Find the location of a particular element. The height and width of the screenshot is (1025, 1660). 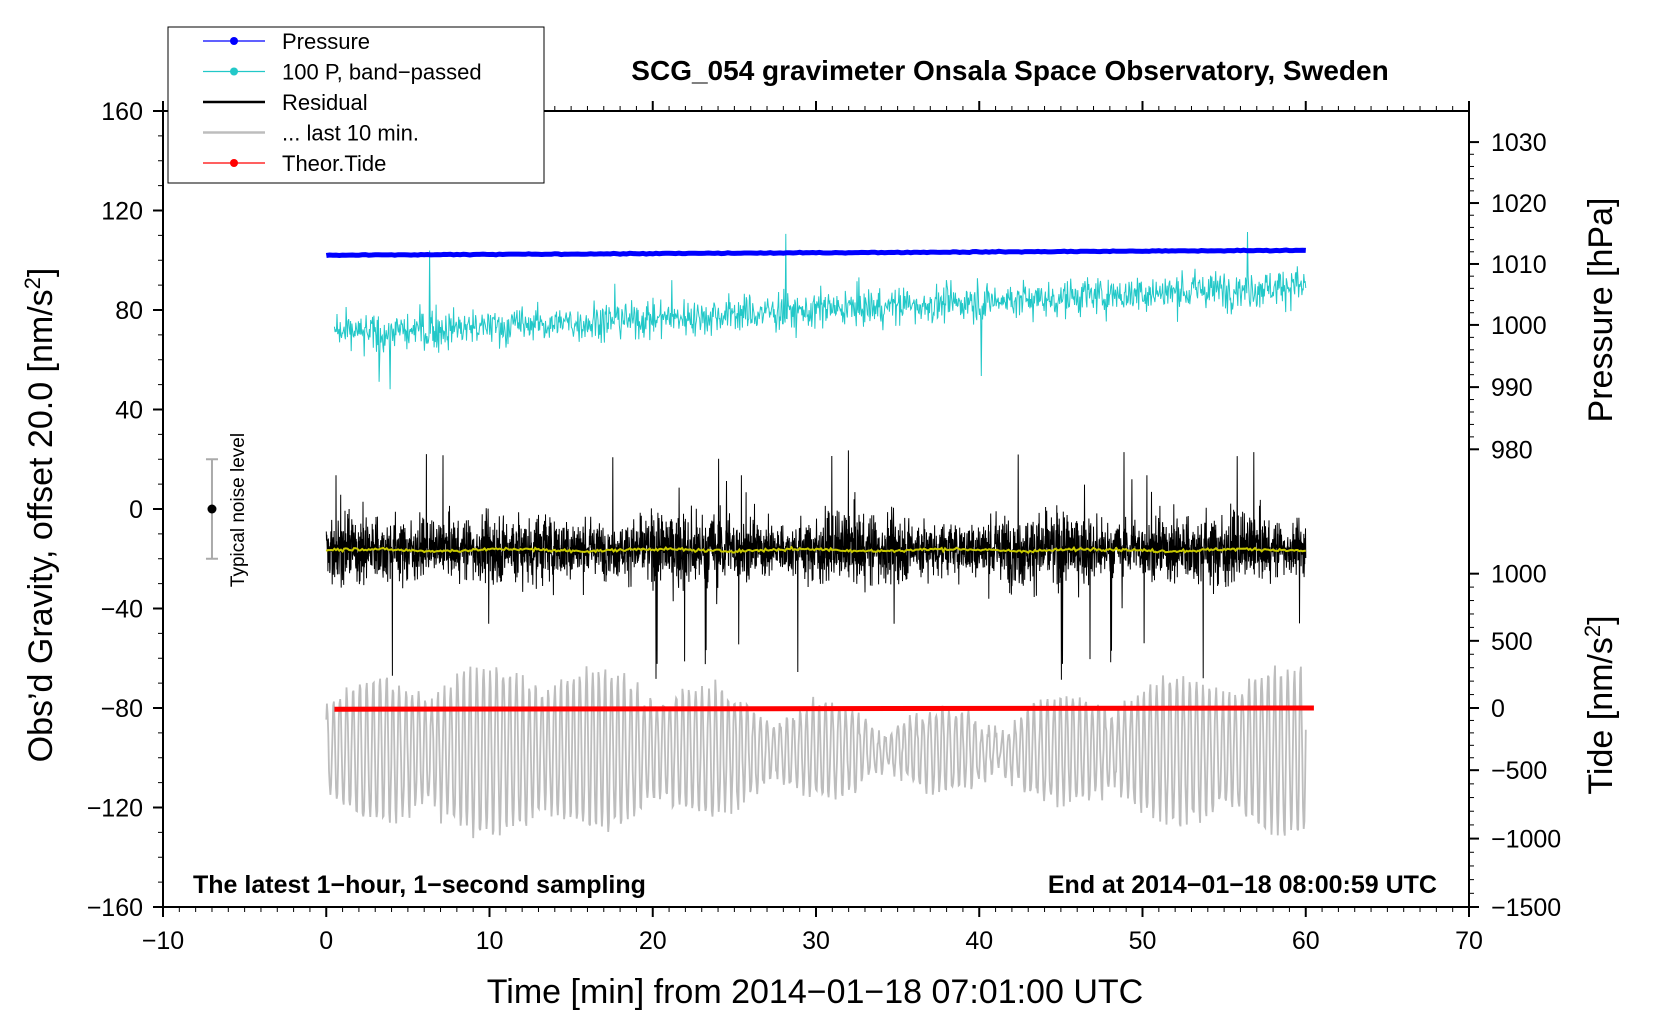

y-axis-title-main: Obs’d Gravity, offset 20.0 [nm/s2] is located at coordinates (40, 515).